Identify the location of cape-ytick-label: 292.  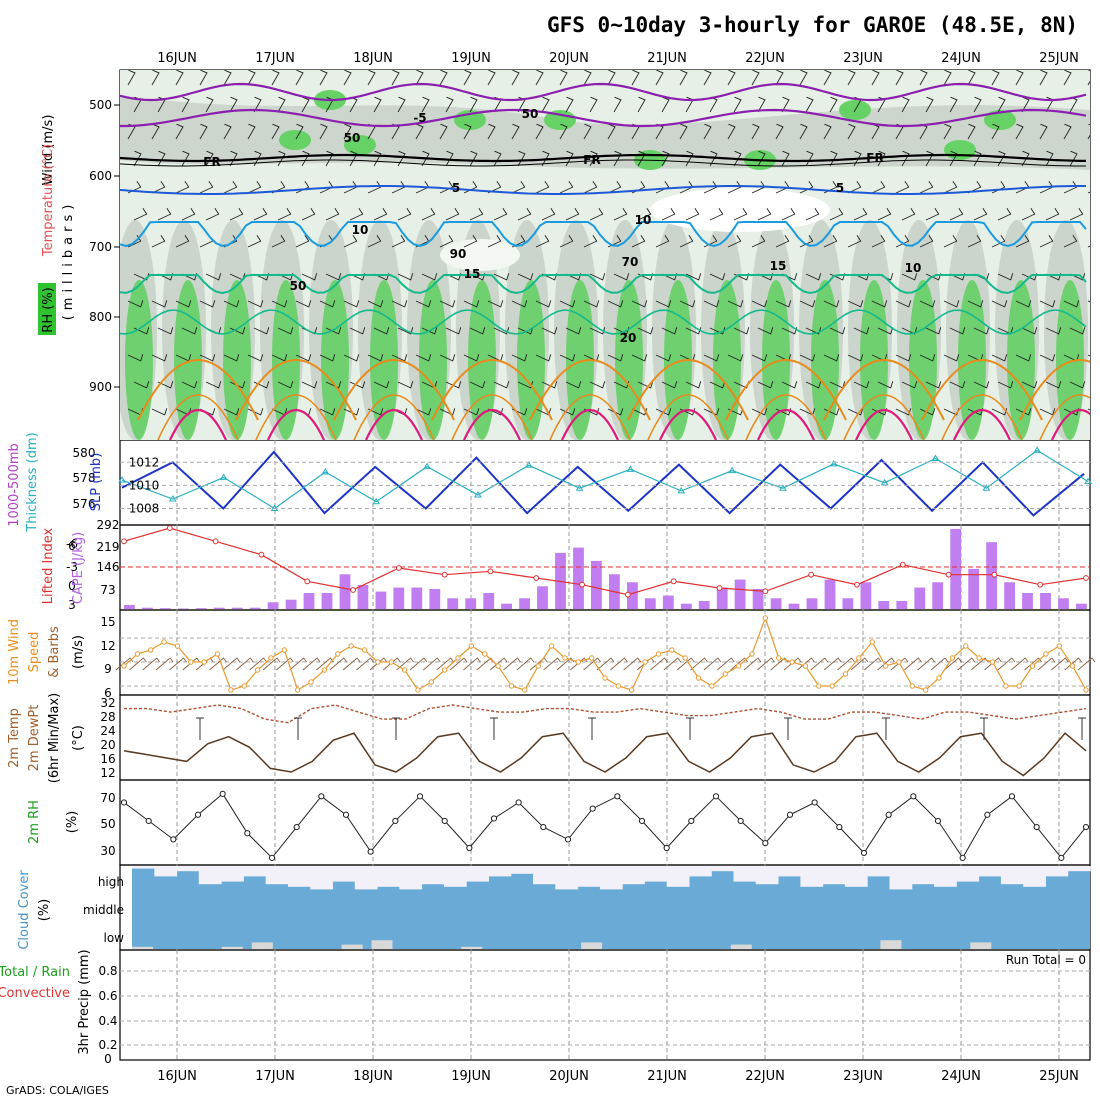
(108, 525).